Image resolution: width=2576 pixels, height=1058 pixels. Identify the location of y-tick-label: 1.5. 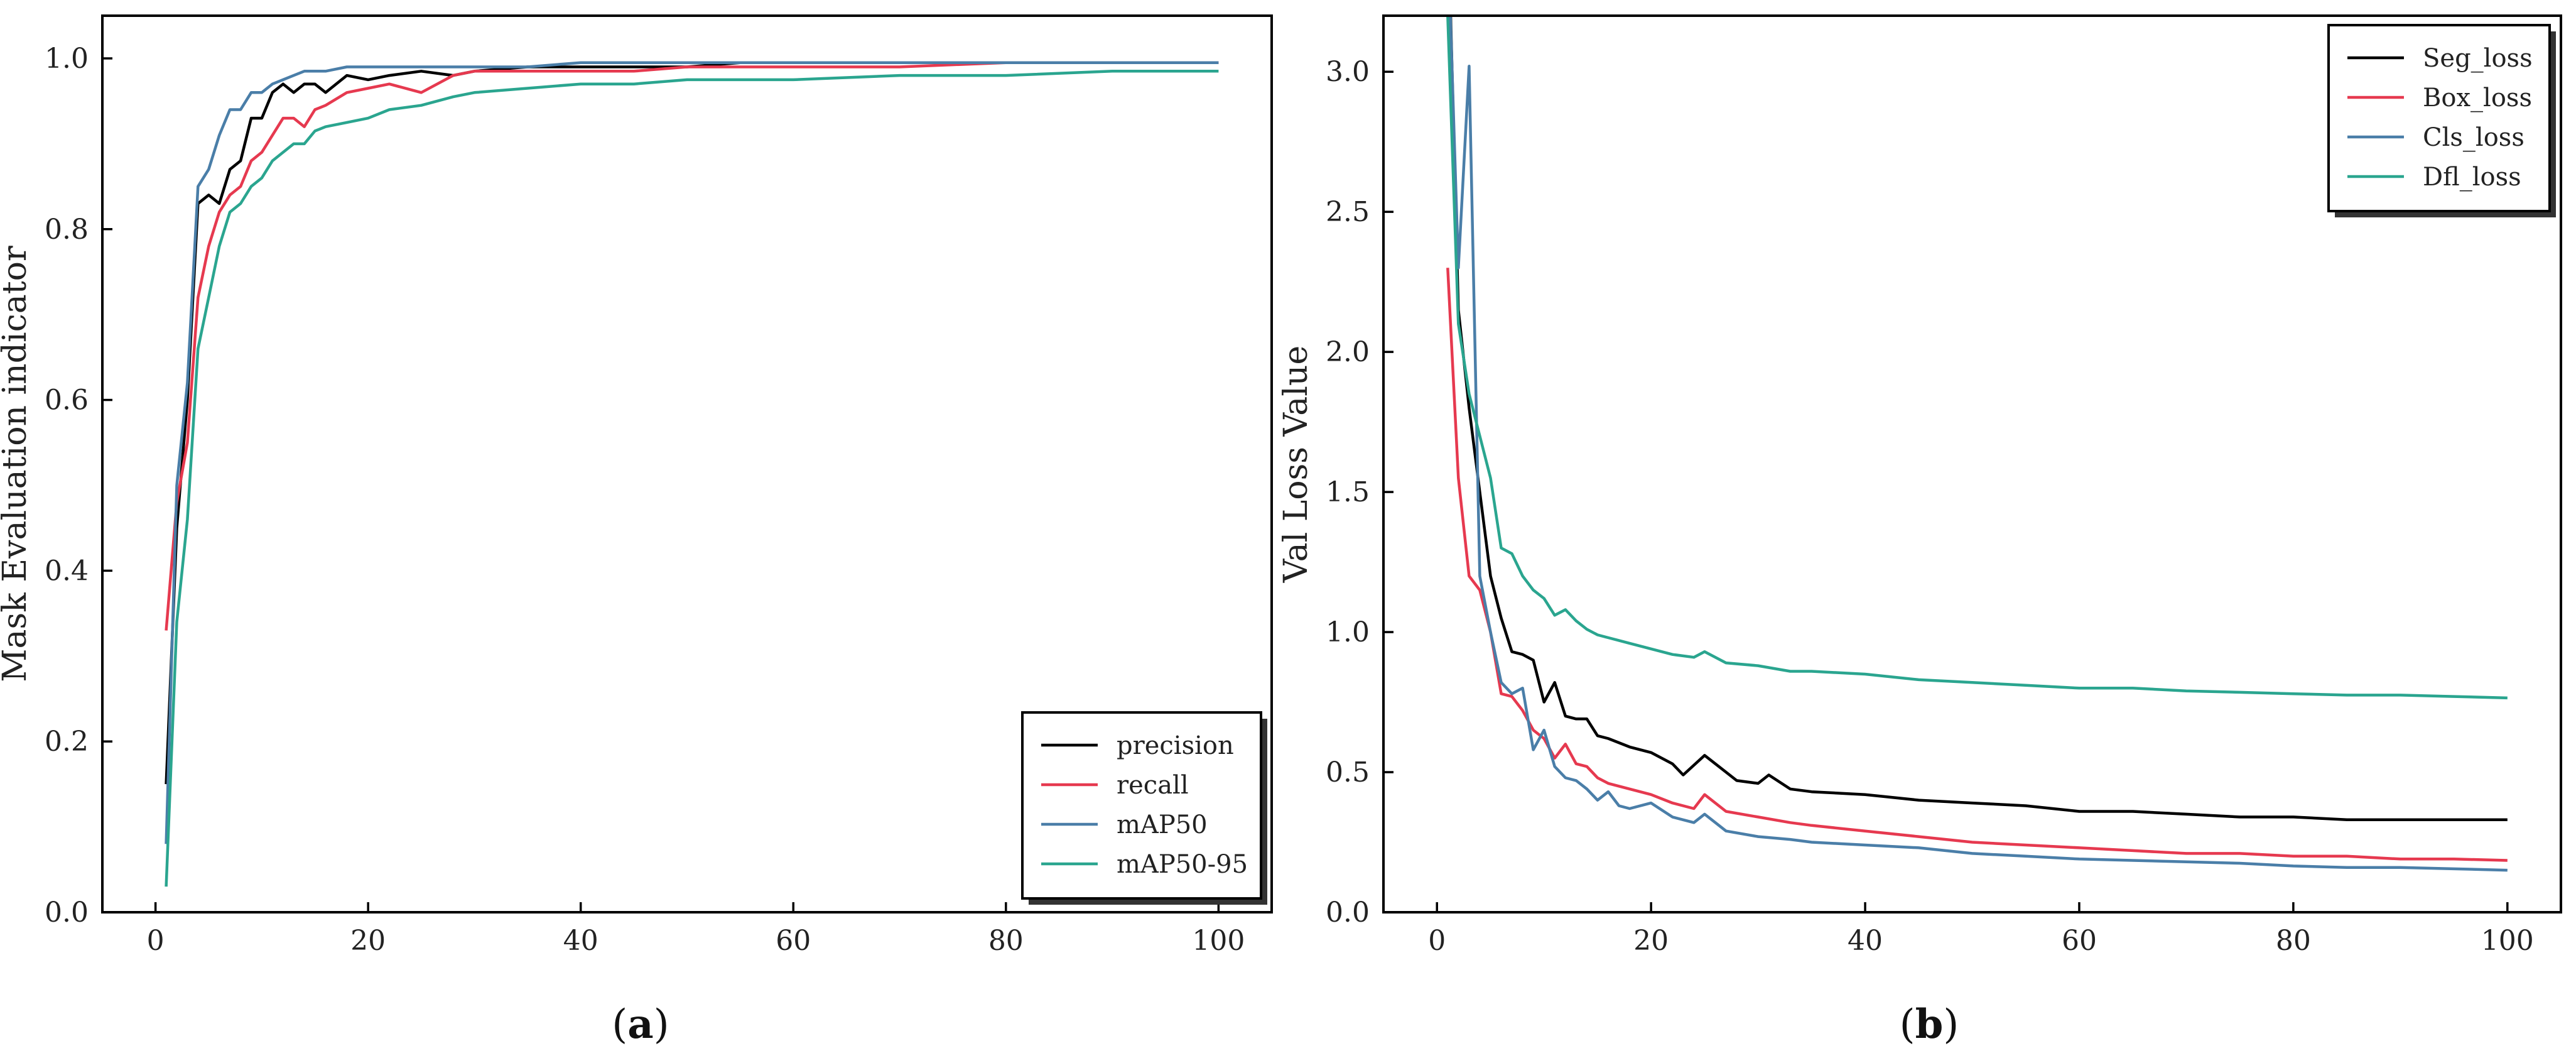
(1348, 492).